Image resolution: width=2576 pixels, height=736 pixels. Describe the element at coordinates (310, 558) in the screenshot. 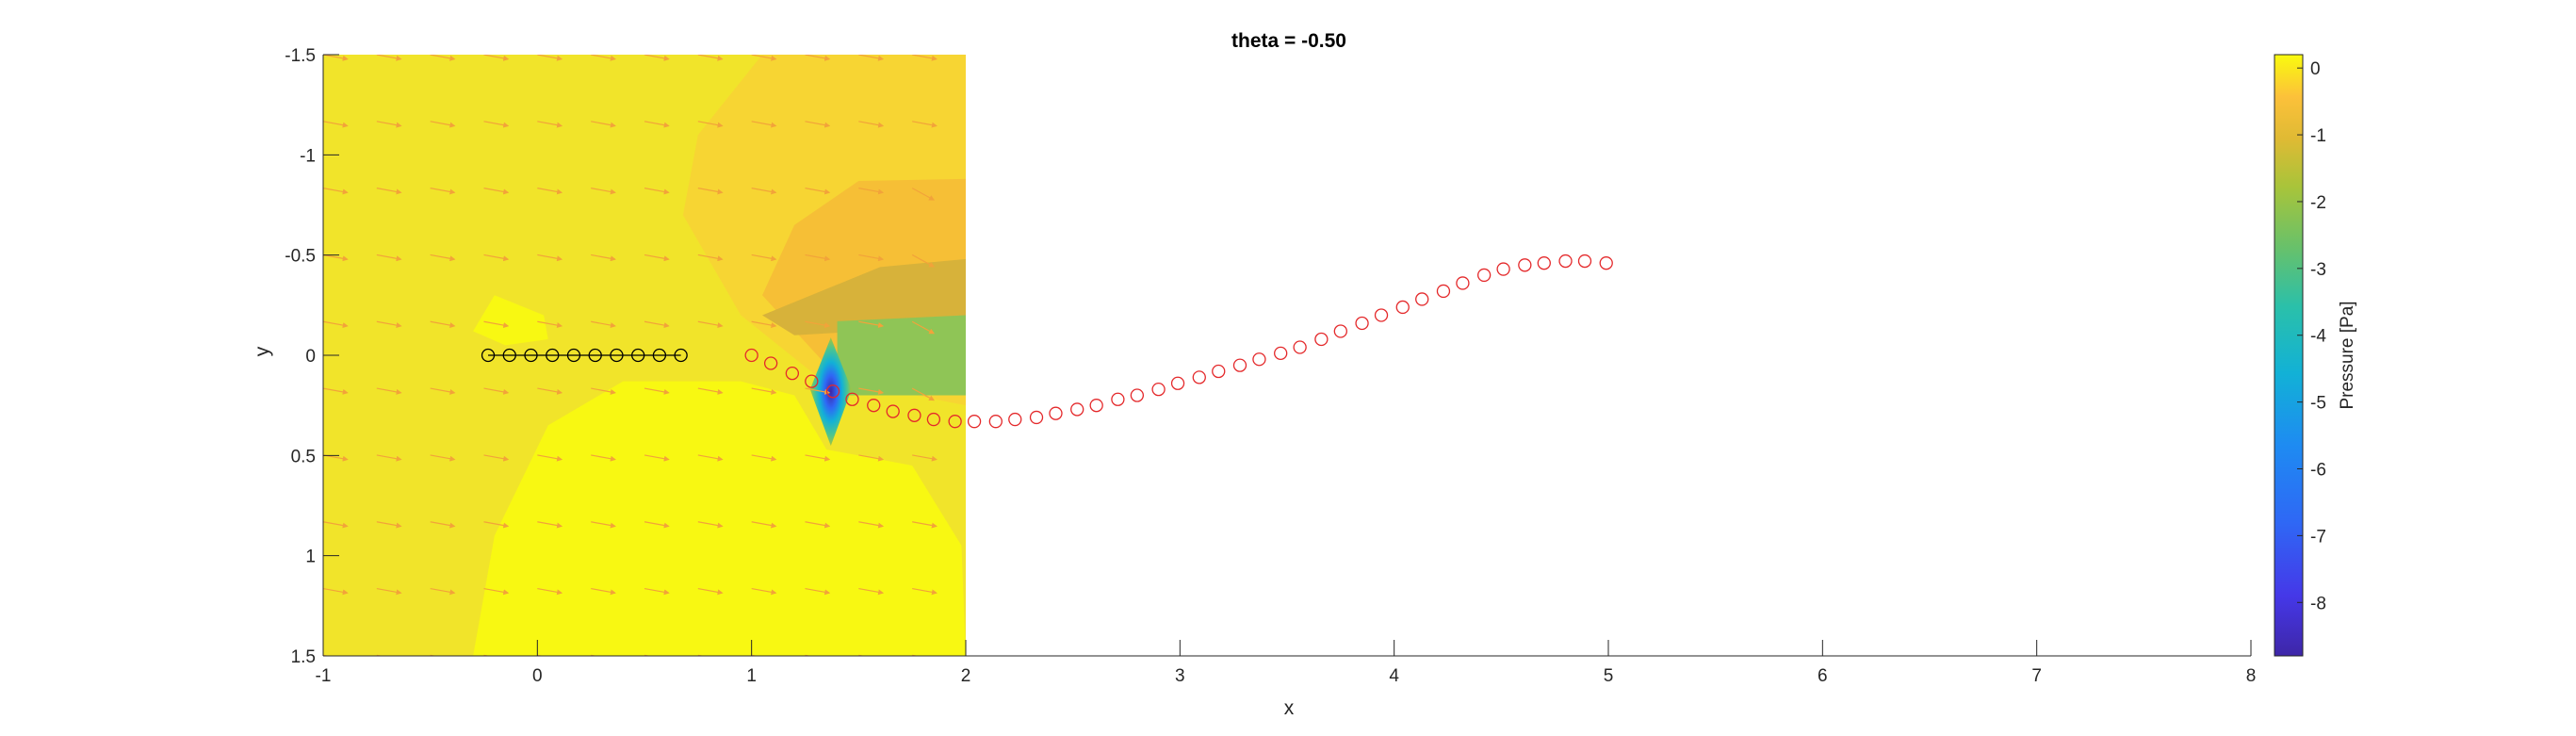

I see `y-tick-label: 1` at that location.